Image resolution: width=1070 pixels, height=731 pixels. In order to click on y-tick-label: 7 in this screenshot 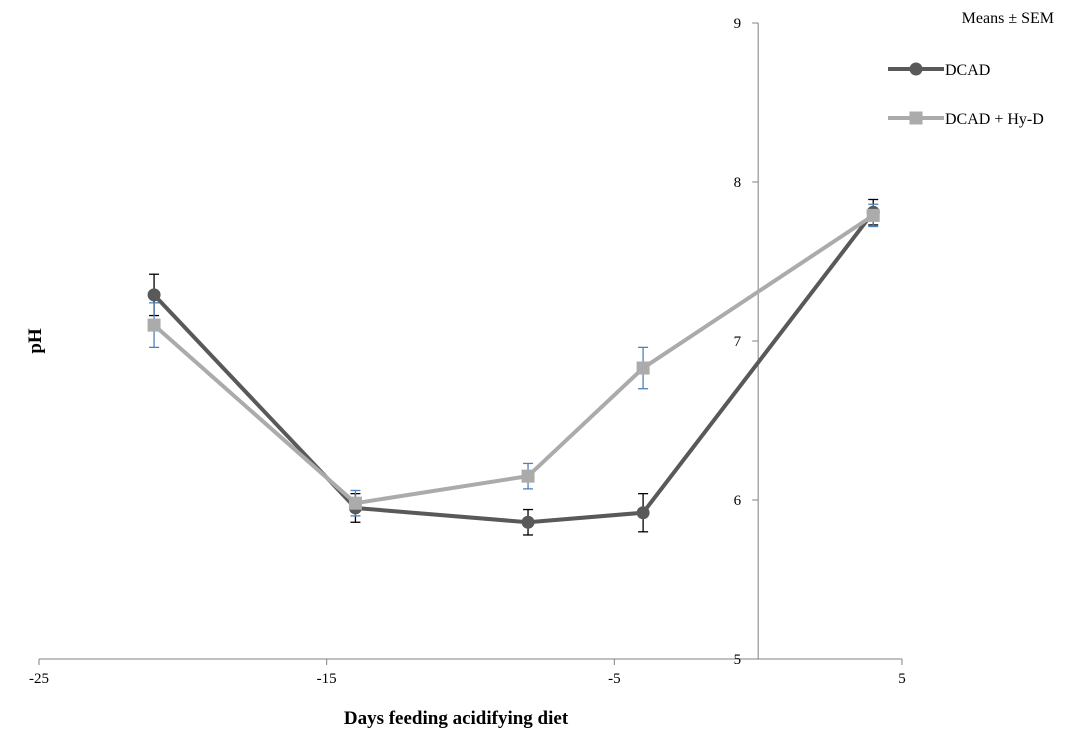, I will do `click(738, 342)`.